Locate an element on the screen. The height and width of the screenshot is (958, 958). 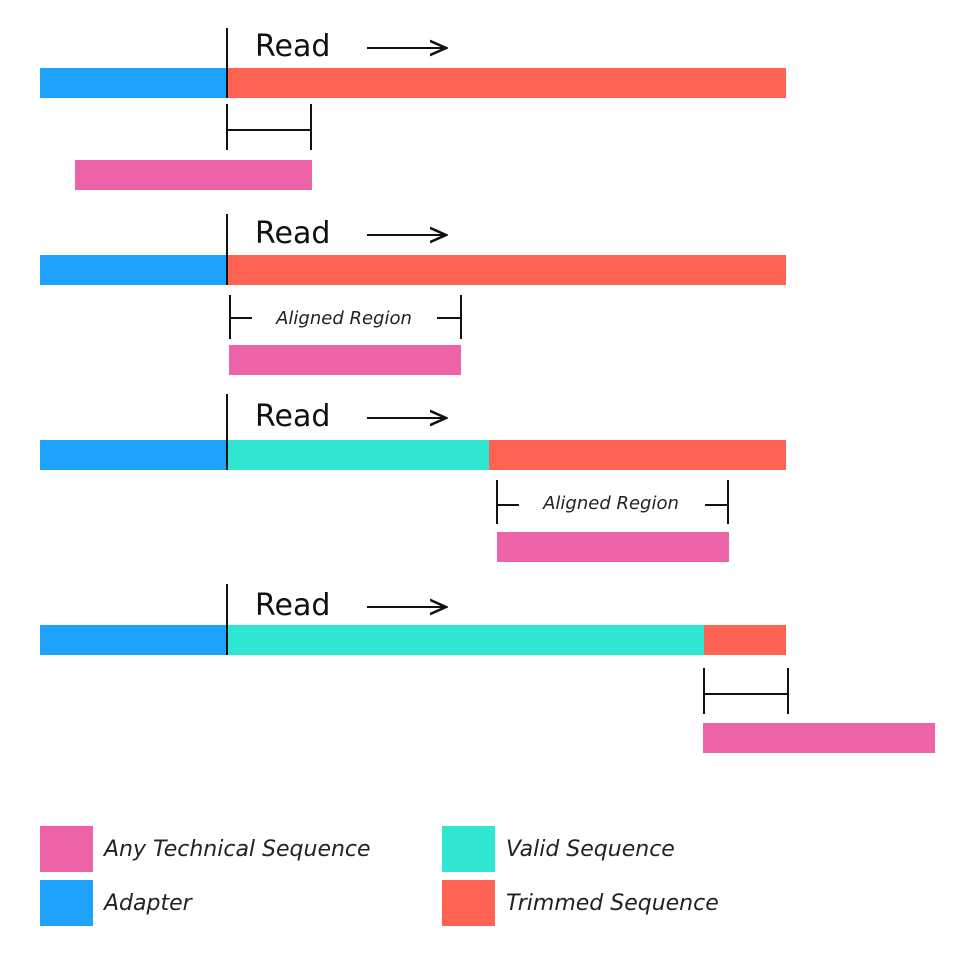
case-2: Read Aligned Region is located at coordinates (413, 294).